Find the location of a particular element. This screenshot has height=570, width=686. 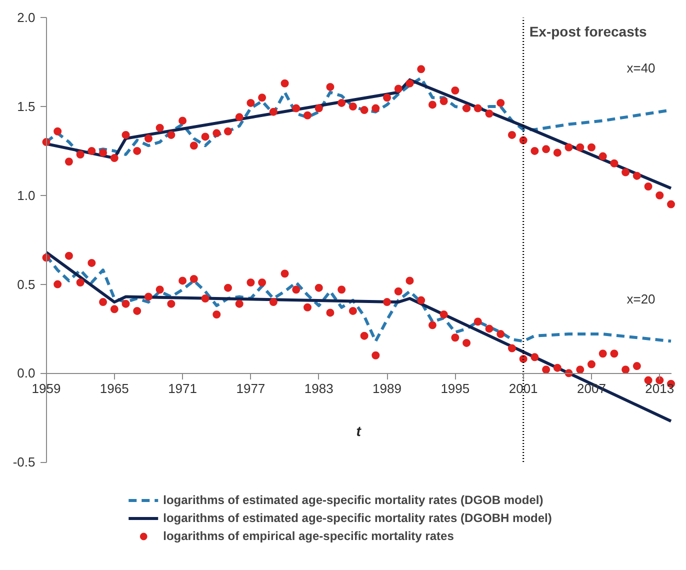

x-axis-title: t is located at coordinates (359, 431).